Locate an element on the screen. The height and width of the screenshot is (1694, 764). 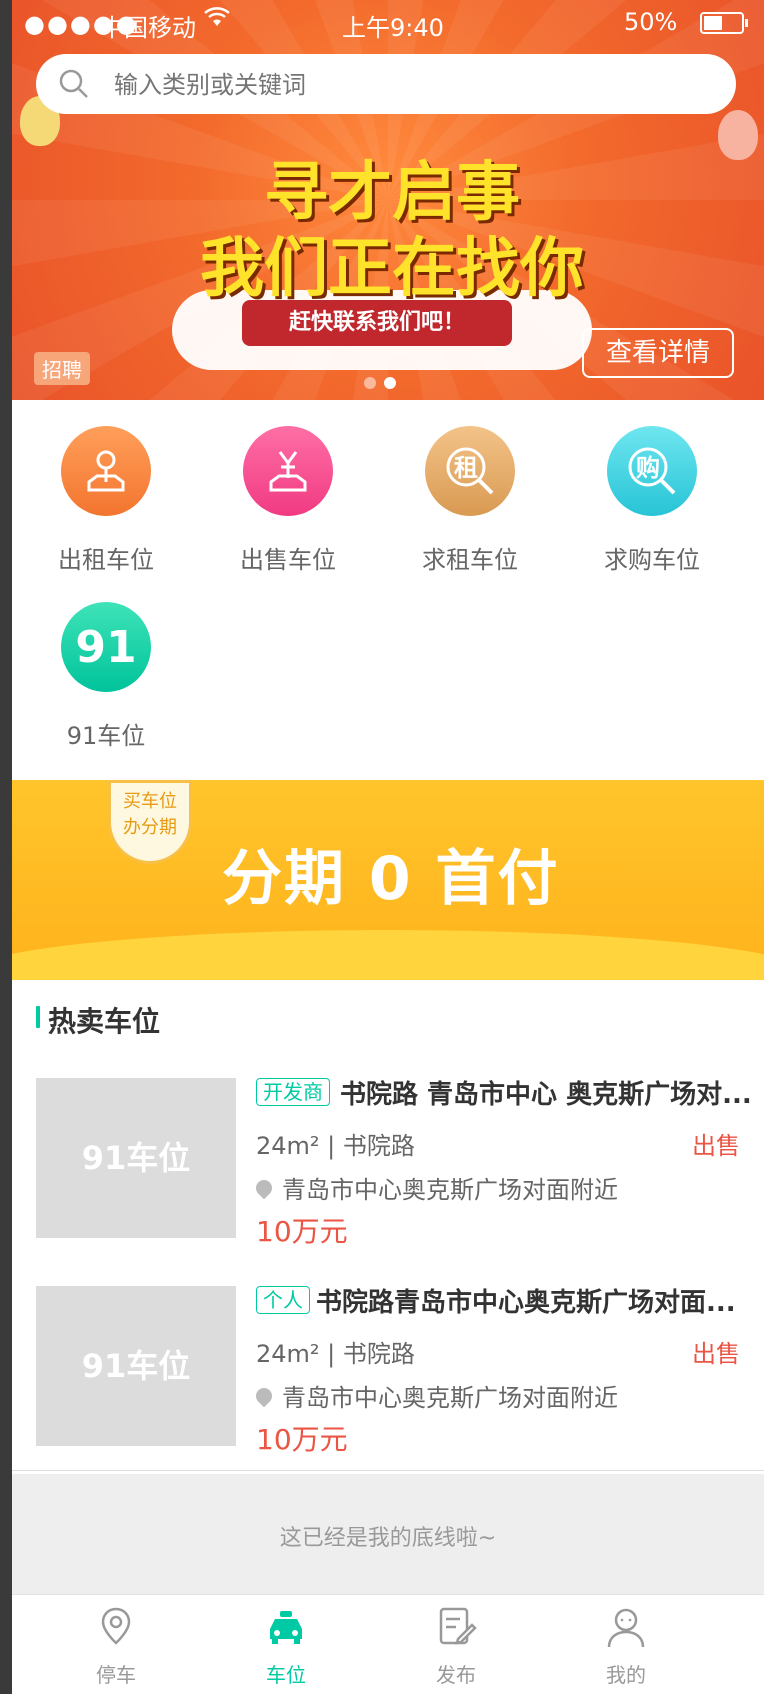
category-label: 出售车位 is located at coordinates (288, 560).